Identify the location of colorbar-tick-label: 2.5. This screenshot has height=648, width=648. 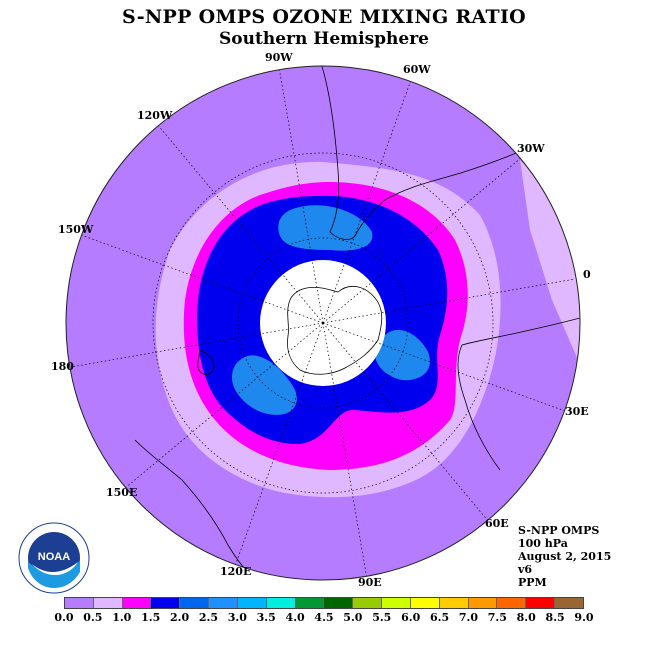
(208, 617).